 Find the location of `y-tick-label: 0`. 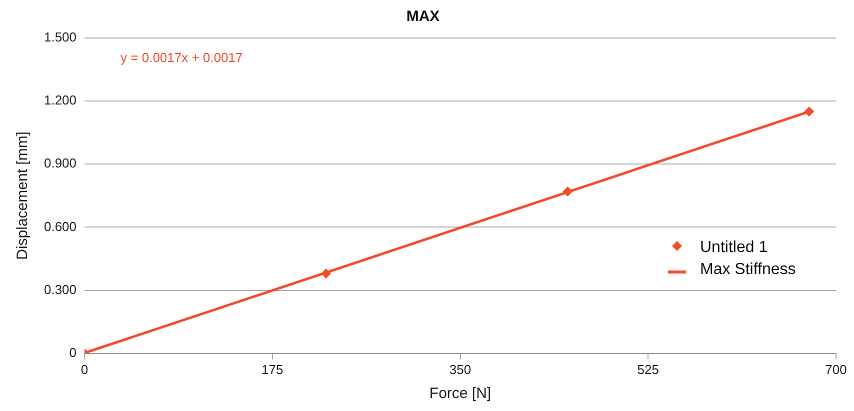

y-tick-label: 0 is located at coordinates (73, 352).